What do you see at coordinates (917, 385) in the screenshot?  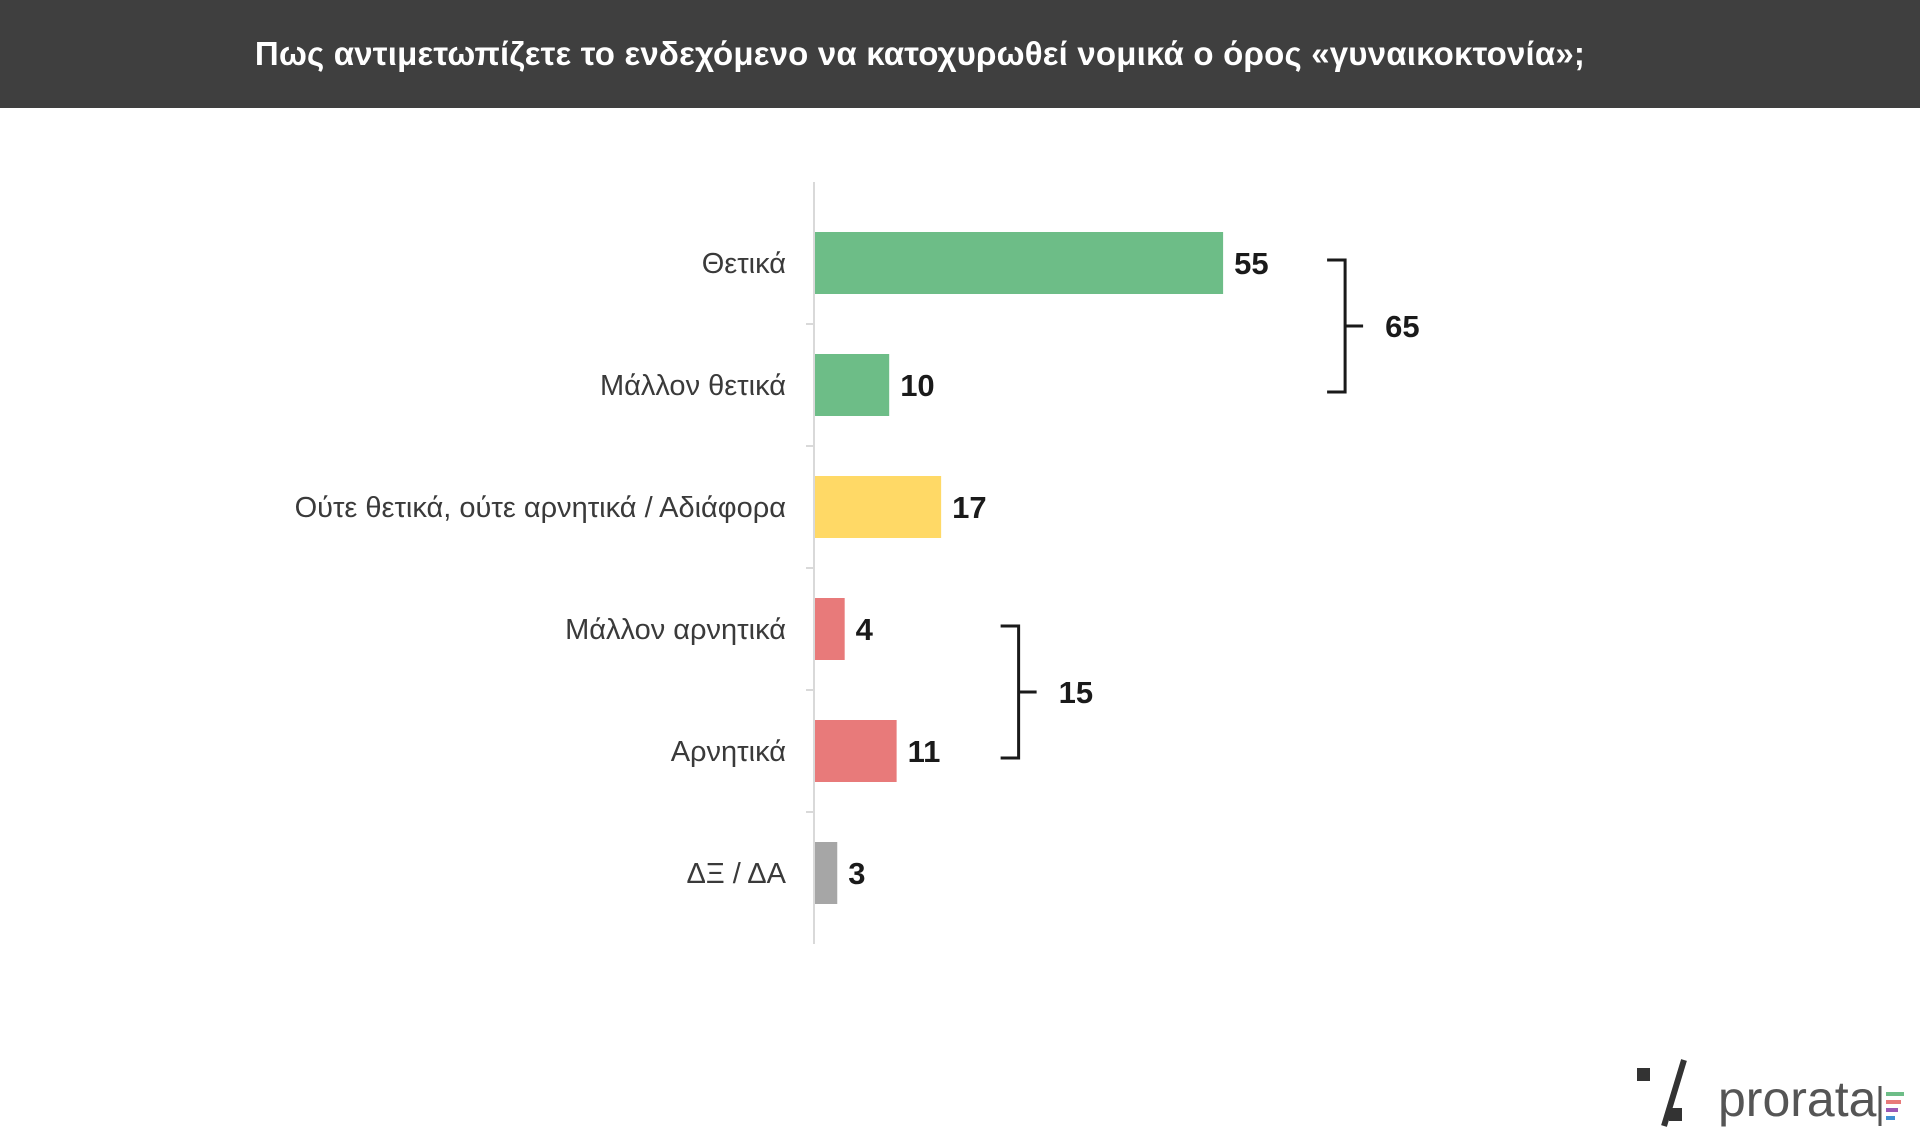 I see `value-label: 10` at bounding box center [917, 385].